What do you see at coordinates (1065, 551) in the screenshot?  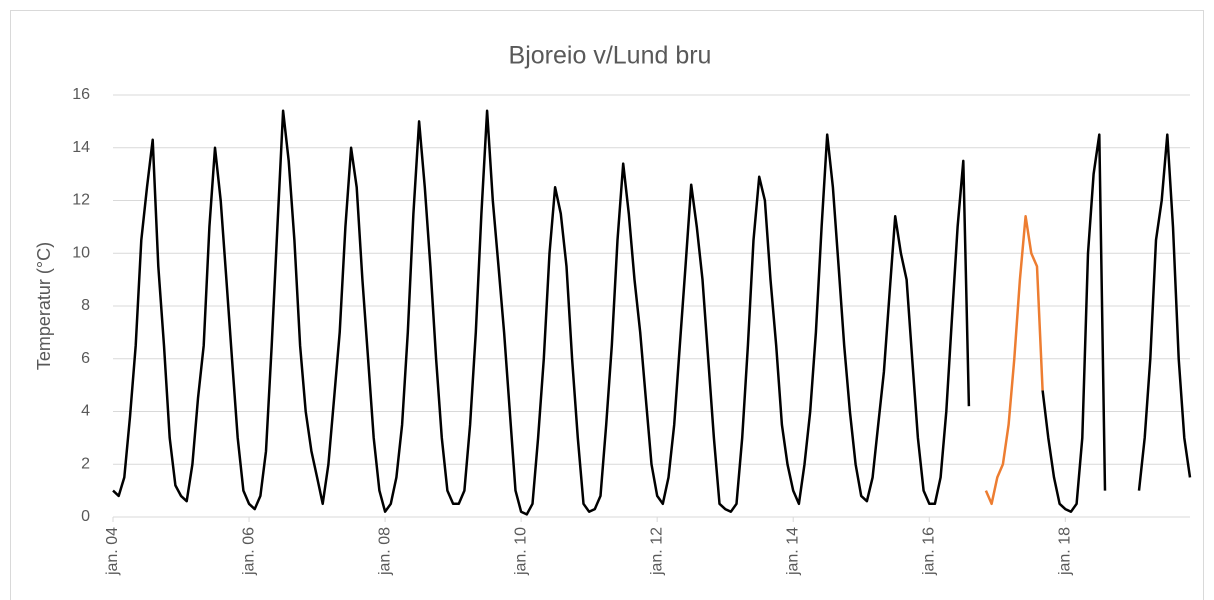 I see `x-tick-label: jan. 18` at bounding box center [1065, 551].